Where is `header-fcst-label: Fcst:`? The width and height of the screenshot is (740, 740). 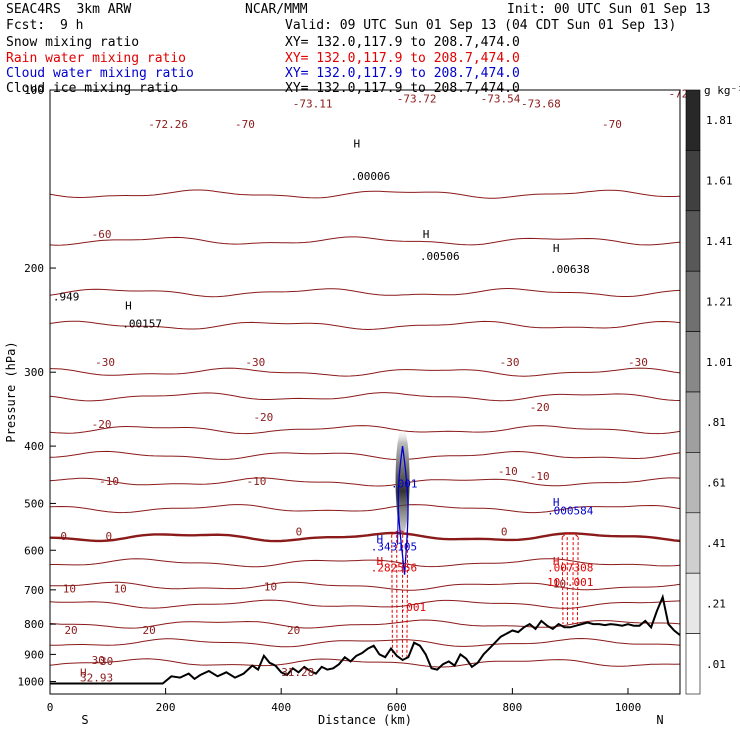
header-fcst-label: Fcst: is located at coordinates (26, 25).